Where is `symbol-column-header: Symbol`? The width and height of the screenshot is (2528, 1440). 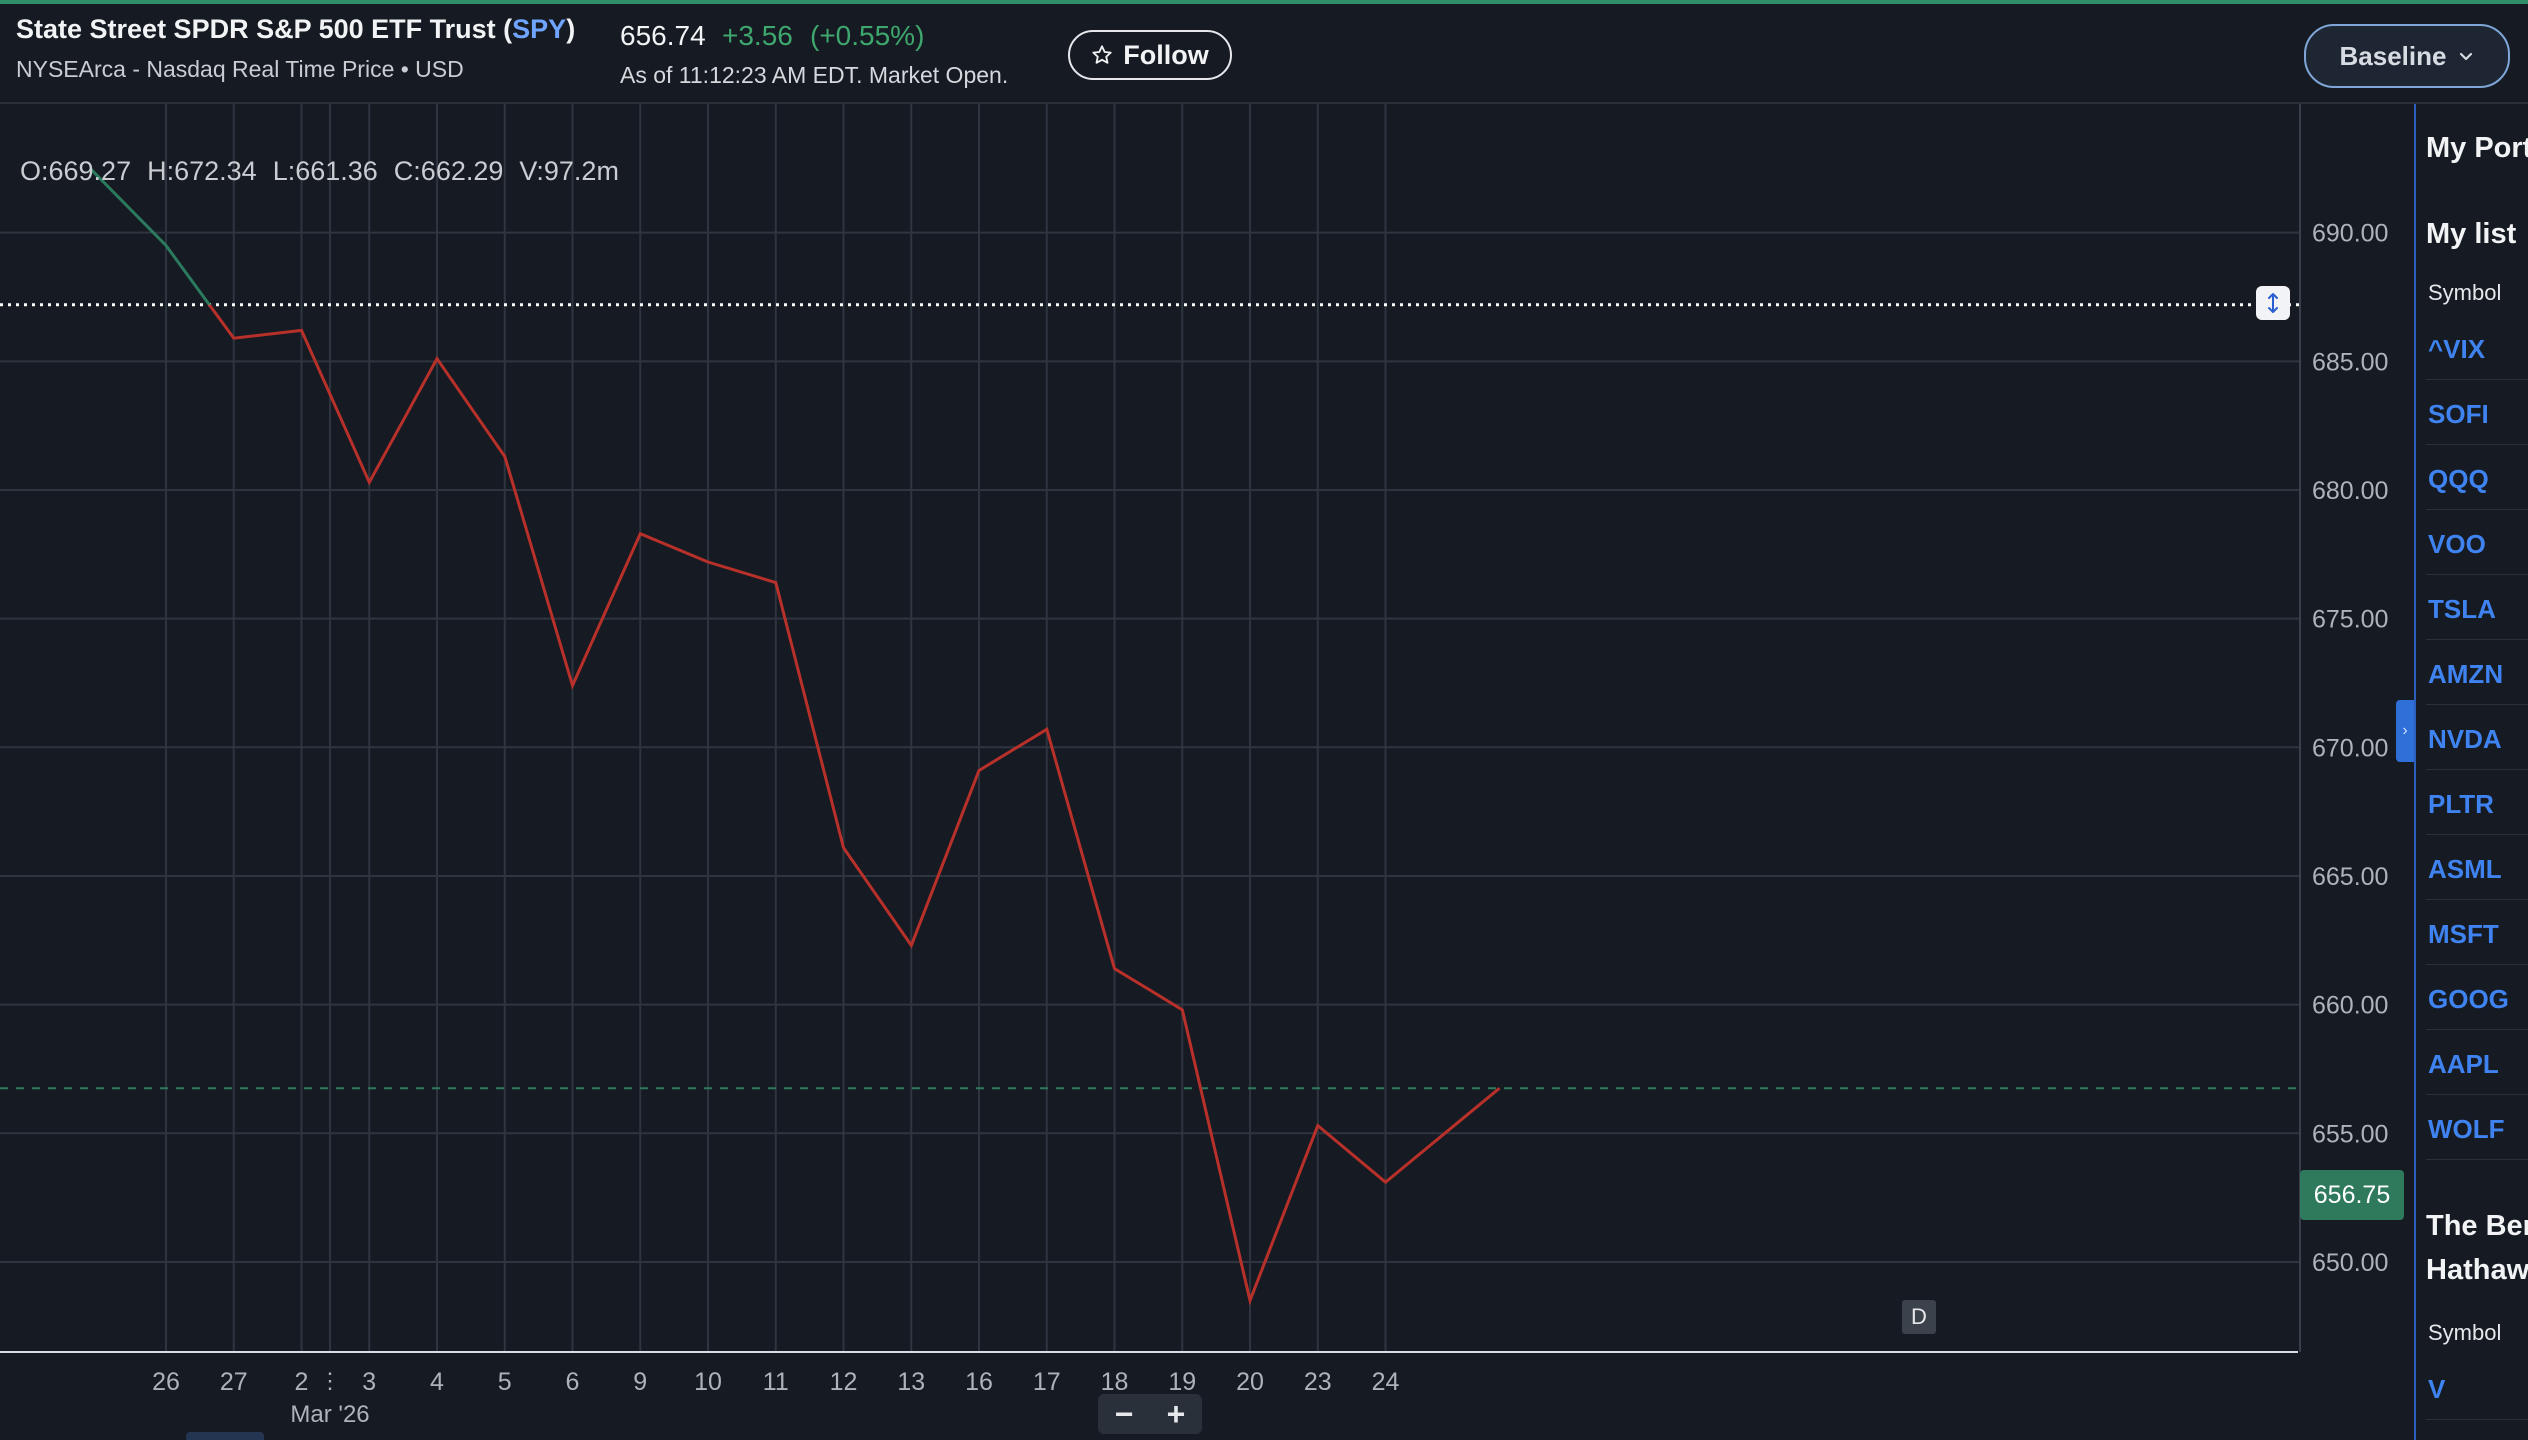 symbol-column-header: Symbol is located at coordinates (2465, 292).